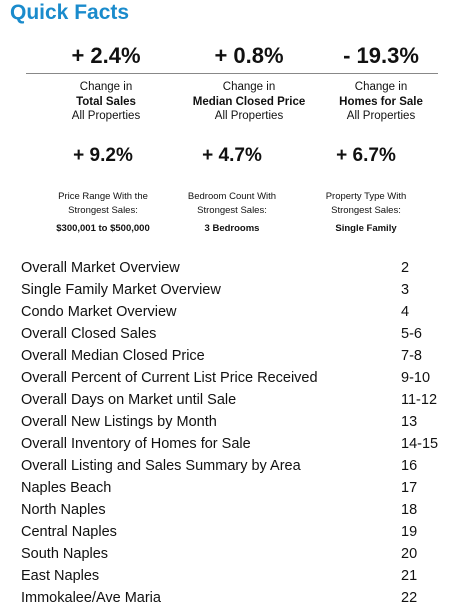  Describe the element at coordinates (366, 155) in the screenshot. I see `stat-value: + 6.7%` at that location.